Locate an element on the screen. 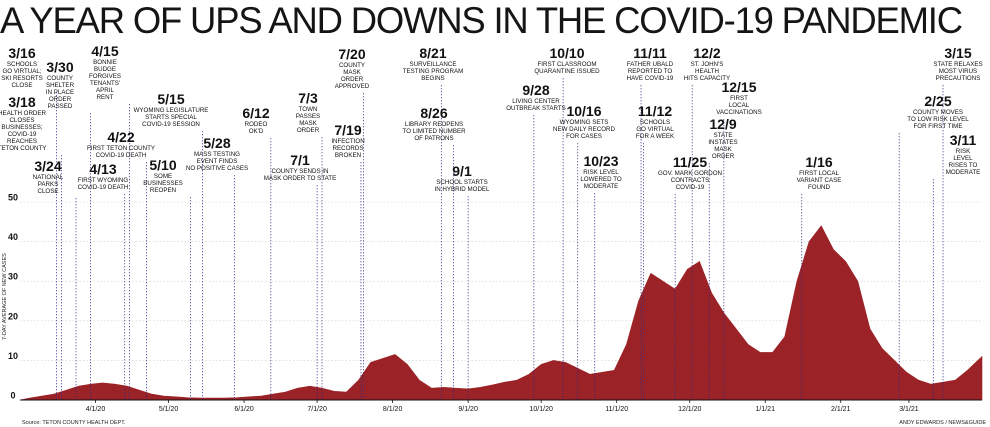 This screenshot has height=427, width=990. annotation-text: COVID-19 DEATH is located at coordinates (121, 155).